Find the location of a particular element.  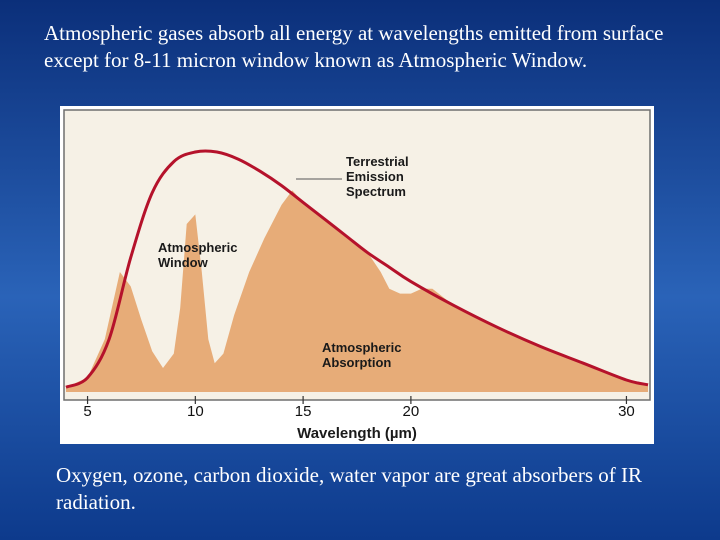

window-label: Window is located at coordinates (183, 262).